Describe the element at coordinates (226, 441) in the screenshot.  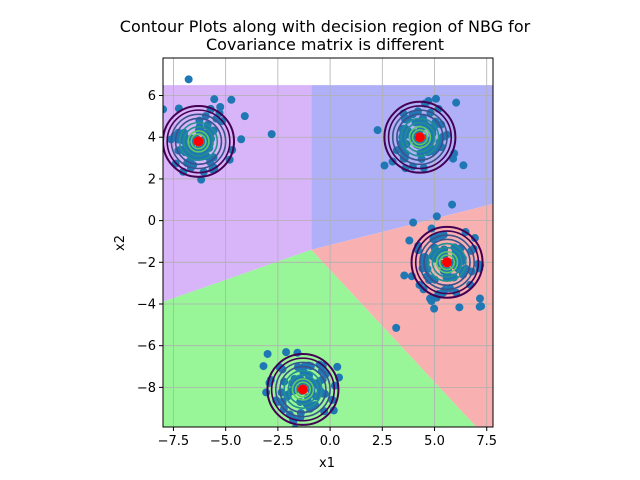
I see `x-tick-label: −5.0` at that location.